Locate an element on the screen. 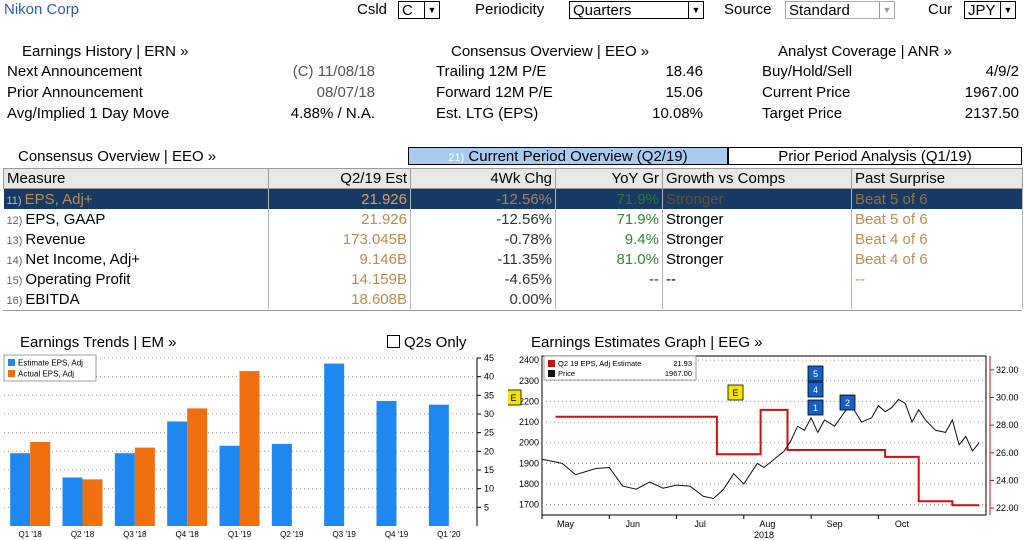  earnings-history-link: Earnings History | ERN » is located at coordinates (105, 51).